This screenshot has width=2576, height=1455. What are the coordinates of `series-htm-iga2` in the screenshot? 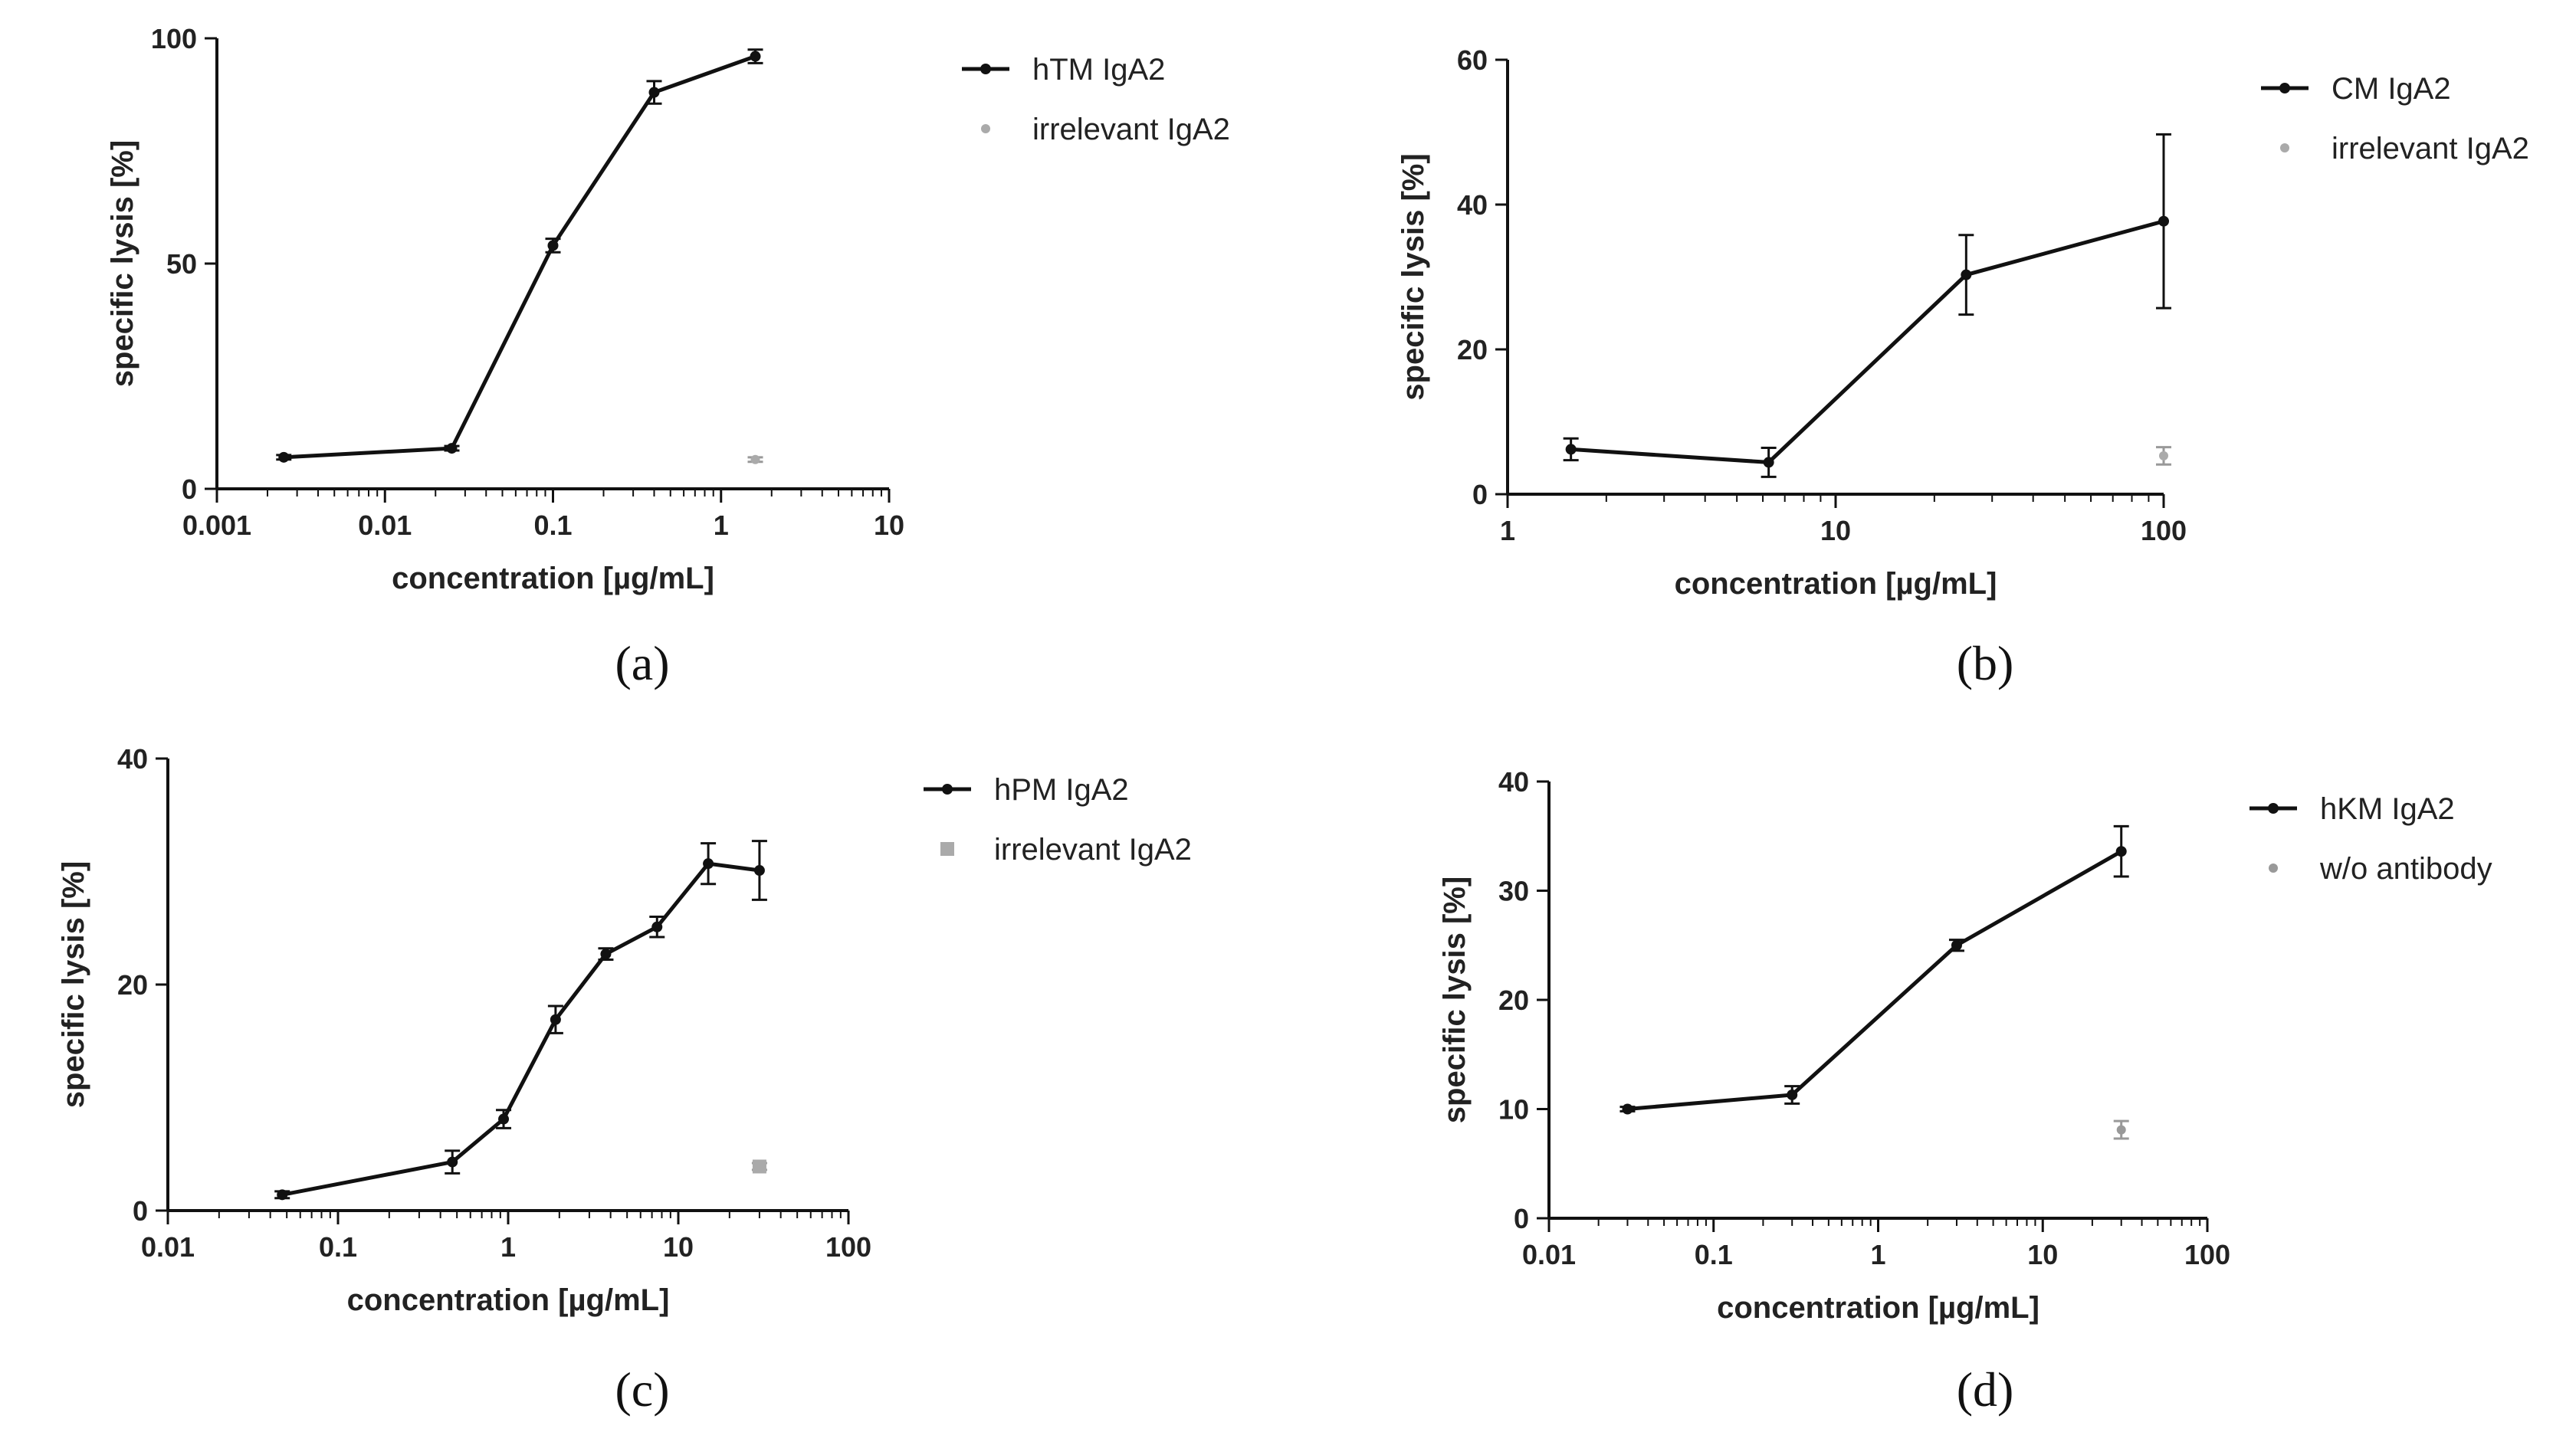 It's located at (519, 255).